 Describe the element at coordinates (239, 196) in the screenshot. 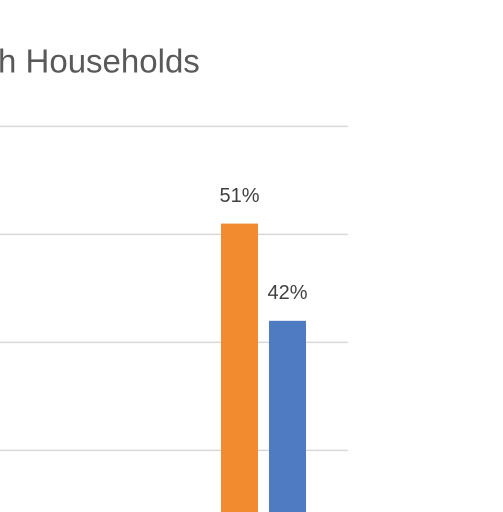

I see `data-label: 51%` at that location.